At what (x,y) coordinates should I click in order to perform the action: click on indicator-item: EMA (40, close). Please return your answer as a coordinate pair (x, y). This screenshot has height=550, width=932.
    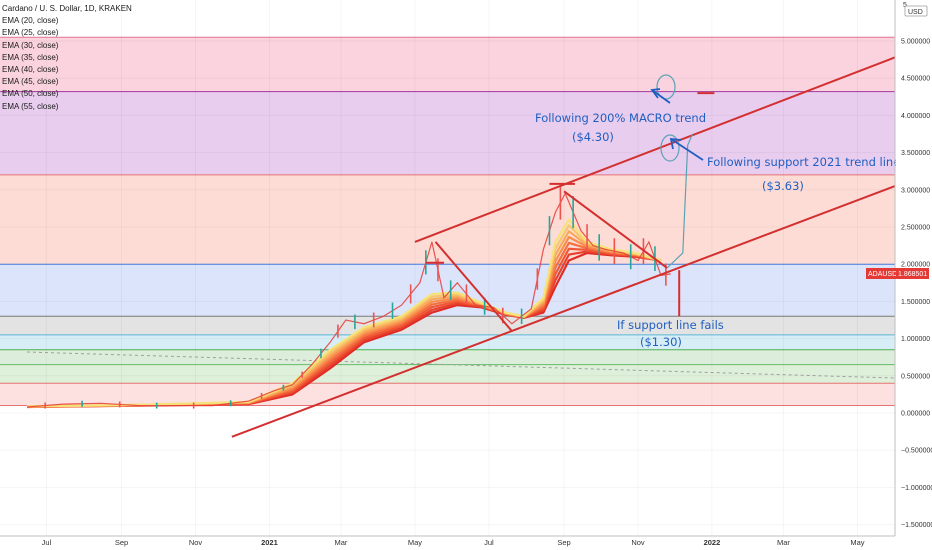
    Looking at the image, I should click on (30, 70).